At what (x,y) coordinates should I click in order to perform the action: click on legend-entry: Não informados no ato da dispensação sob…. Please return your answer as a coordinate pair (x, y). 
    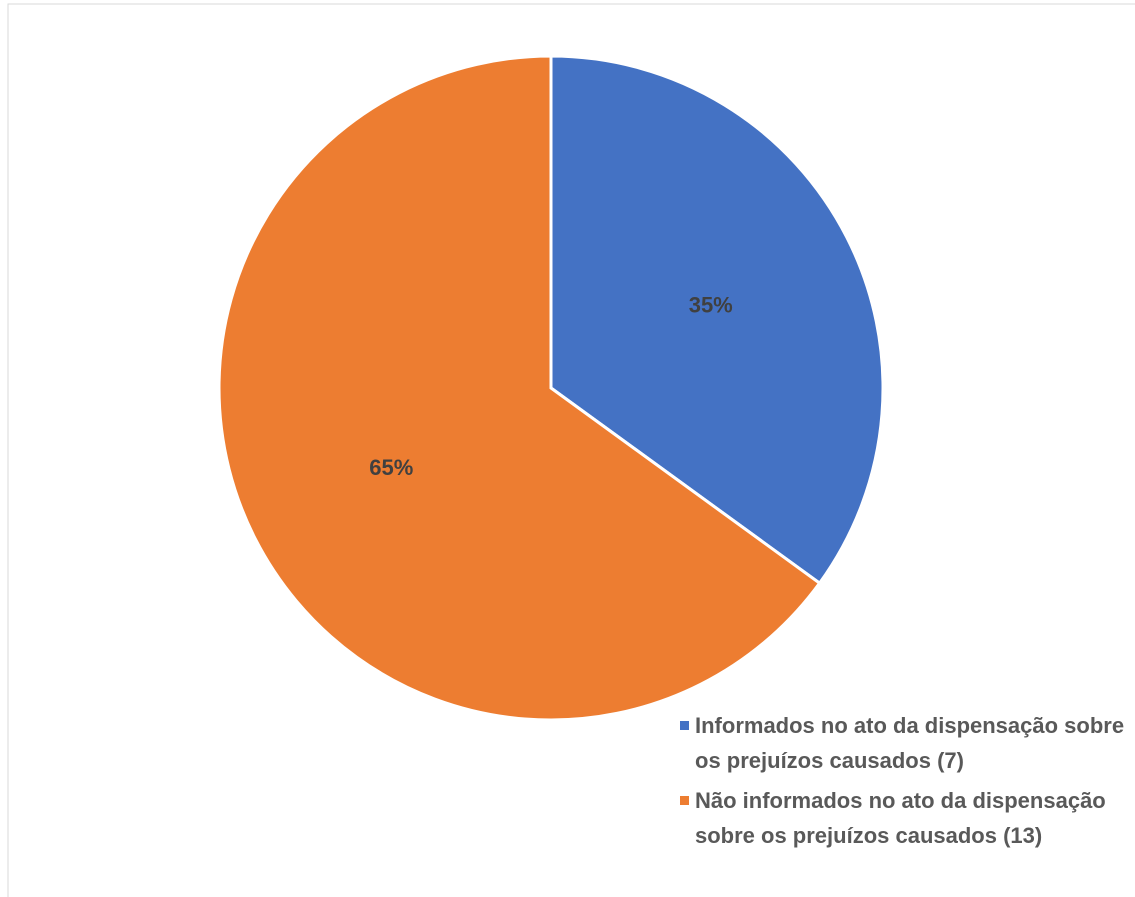
    Looking at the image, I should click on (905, 818).